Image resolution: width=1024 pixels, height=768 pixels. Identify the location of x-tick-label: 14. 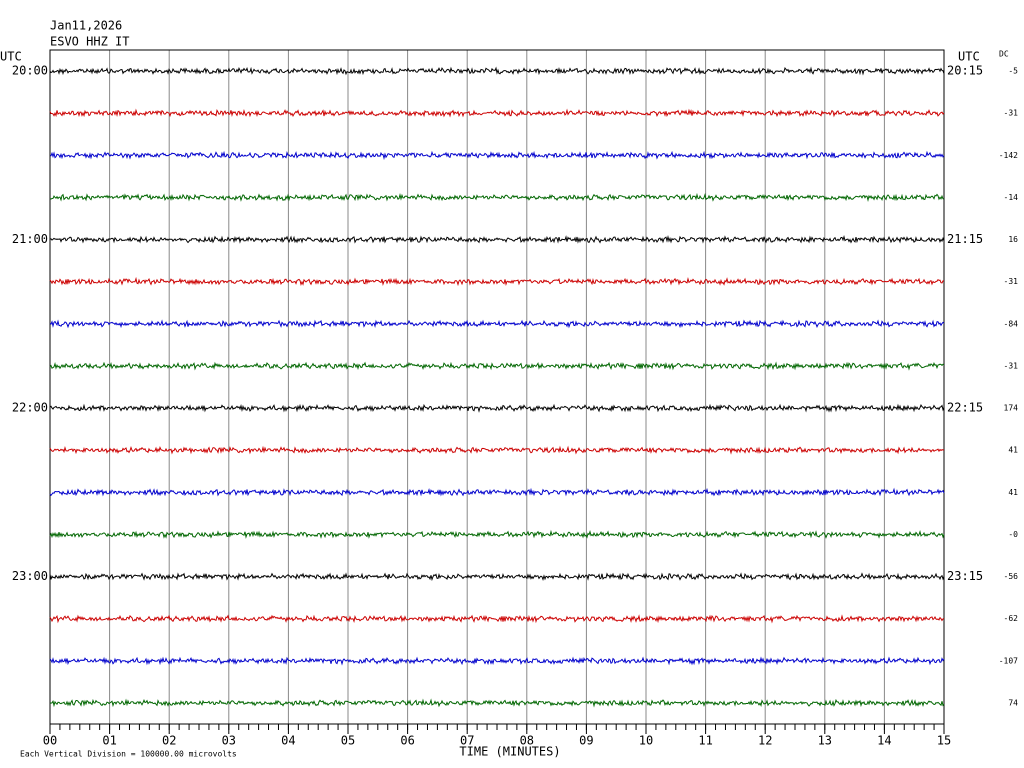
(884, 741).